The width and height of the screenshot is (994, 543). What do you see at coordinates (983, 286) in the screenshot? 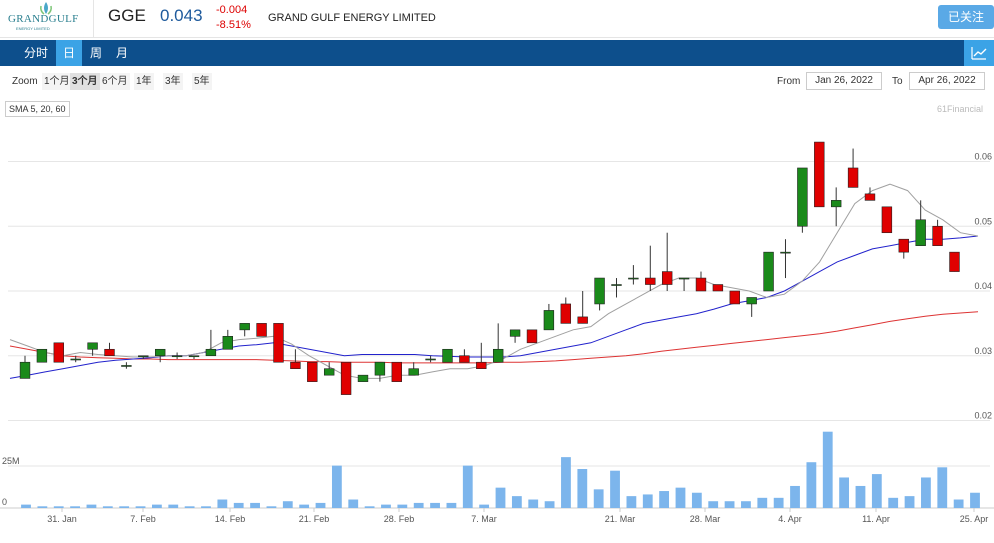
I see `price-tick-label: 0.04` at bounding box center [983, 286].